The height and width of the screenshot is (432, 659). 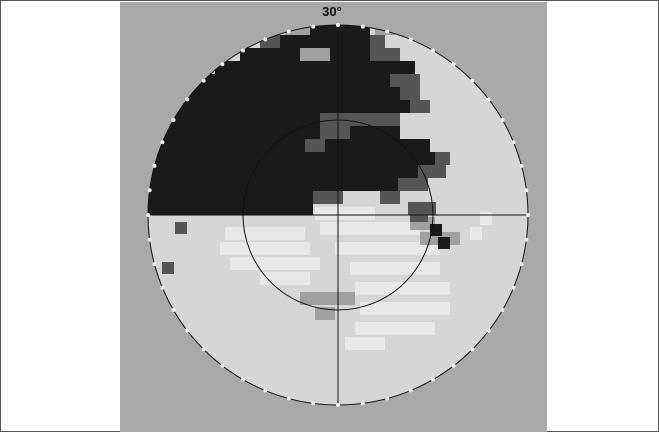 I want to click on inner-ring, so click(x=338, y=215).